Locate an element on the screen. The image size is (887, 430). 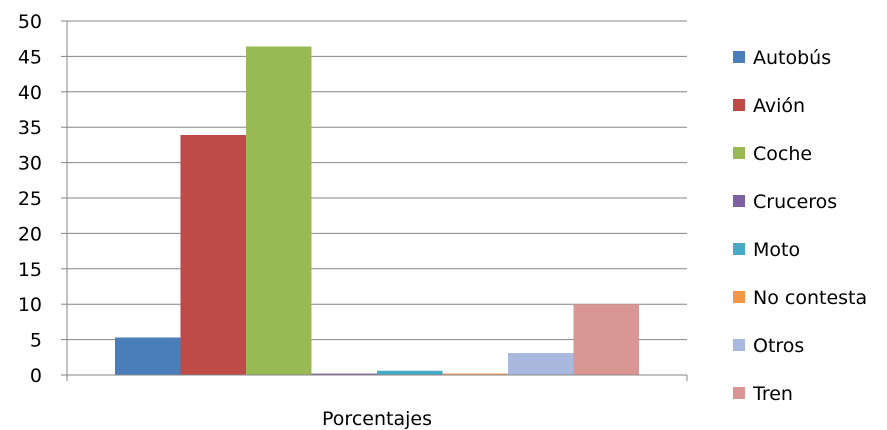
y-tick-labels: 0 5 10 15 20 25 30 35 40 45 50 is located at coordinates (30, 199).